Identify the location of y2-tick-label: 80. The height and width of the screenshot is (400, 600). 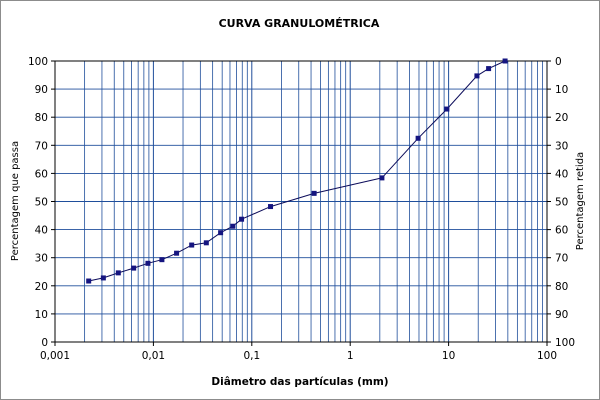
(561, 287).